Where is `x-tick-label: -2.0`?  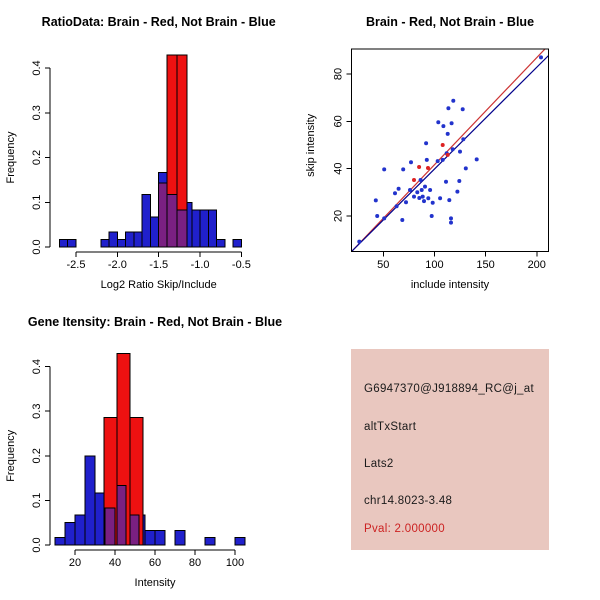
x-tick-label: -2.0 is located at coordinates (117, 265).